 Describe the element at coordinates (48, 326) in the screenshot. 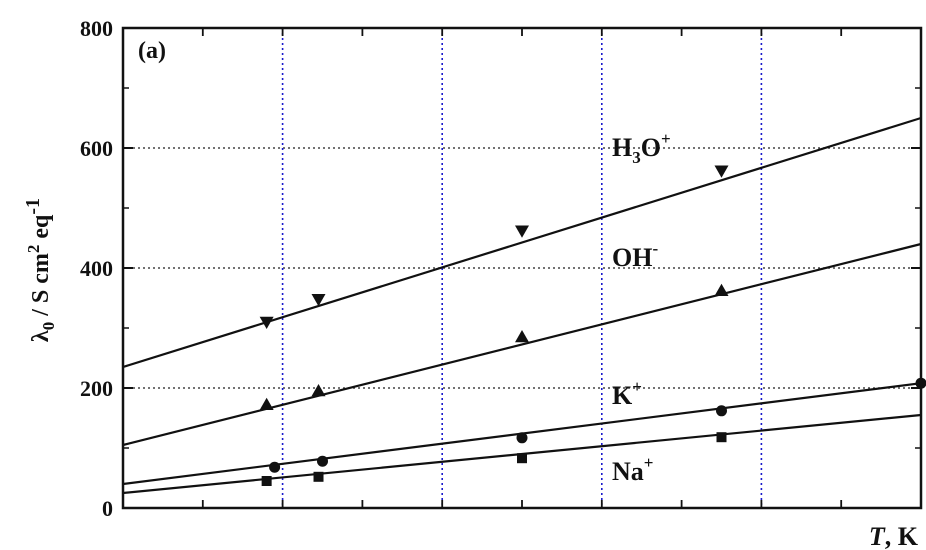

I see `y-axis-label-subscript: 0` at that location.